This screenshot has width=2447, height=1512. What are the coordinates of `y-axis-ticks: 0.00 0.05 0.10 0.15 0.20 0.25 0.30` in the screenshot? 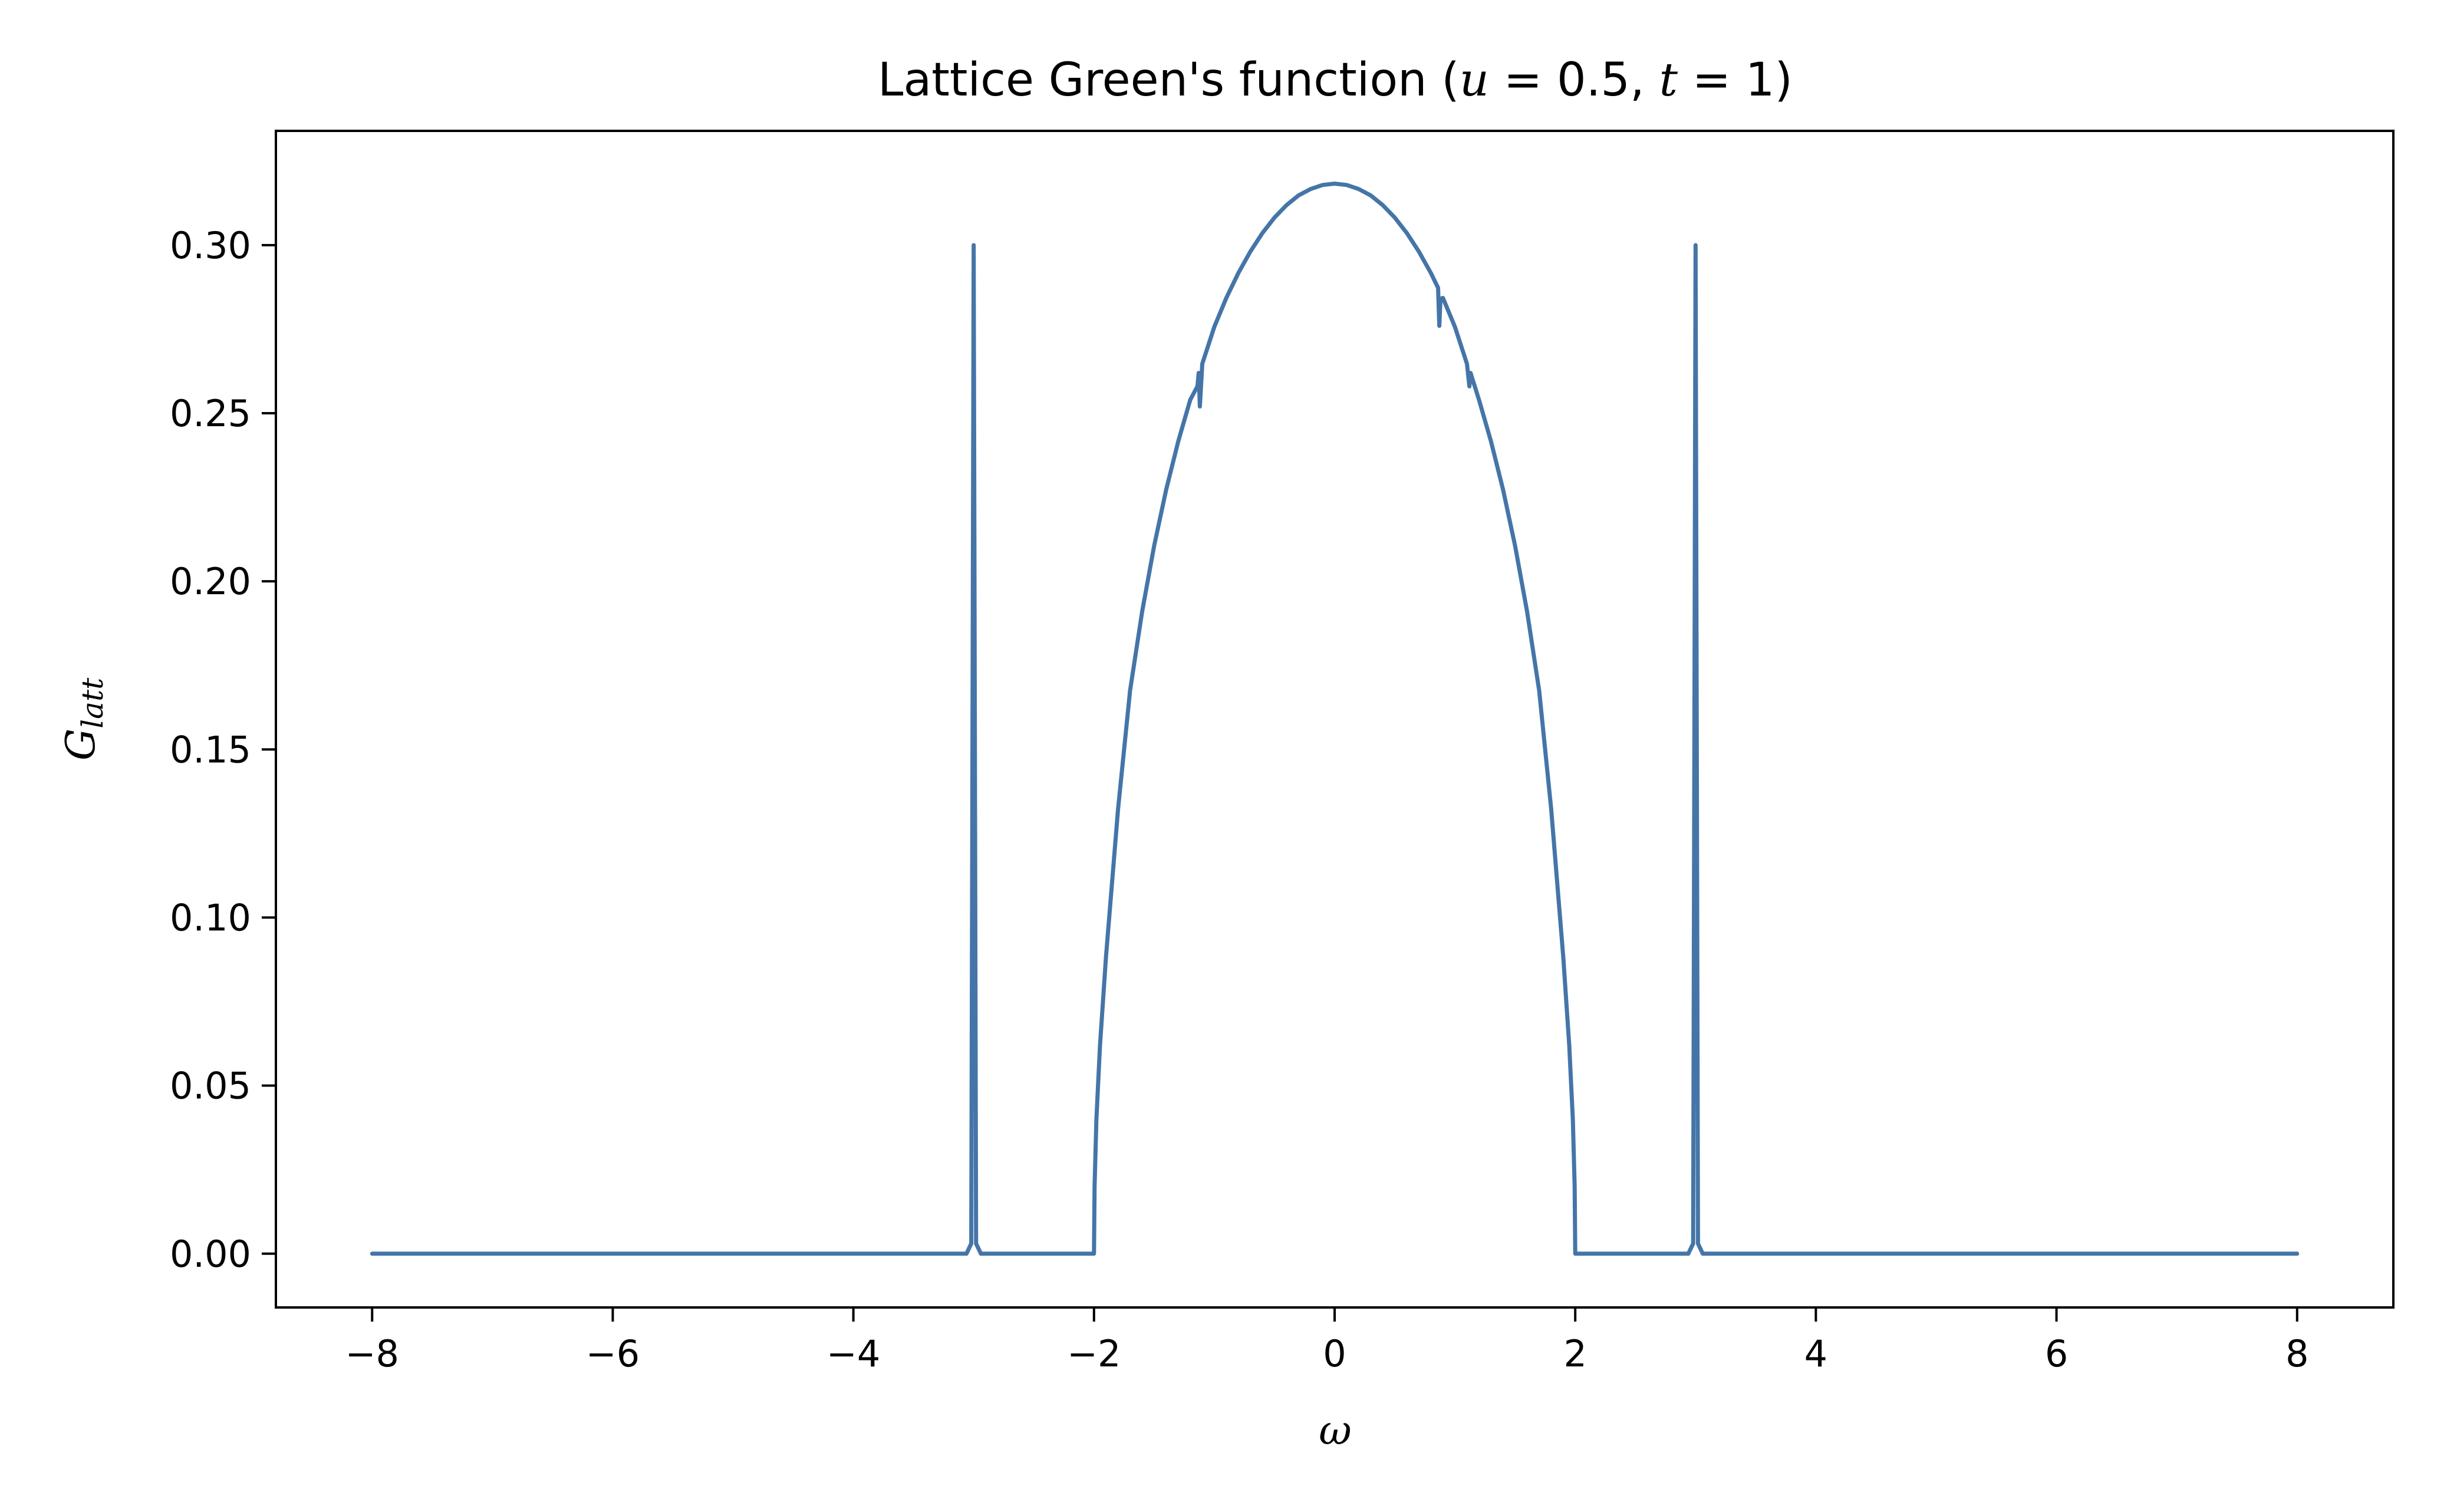 It's located at (223, 750).